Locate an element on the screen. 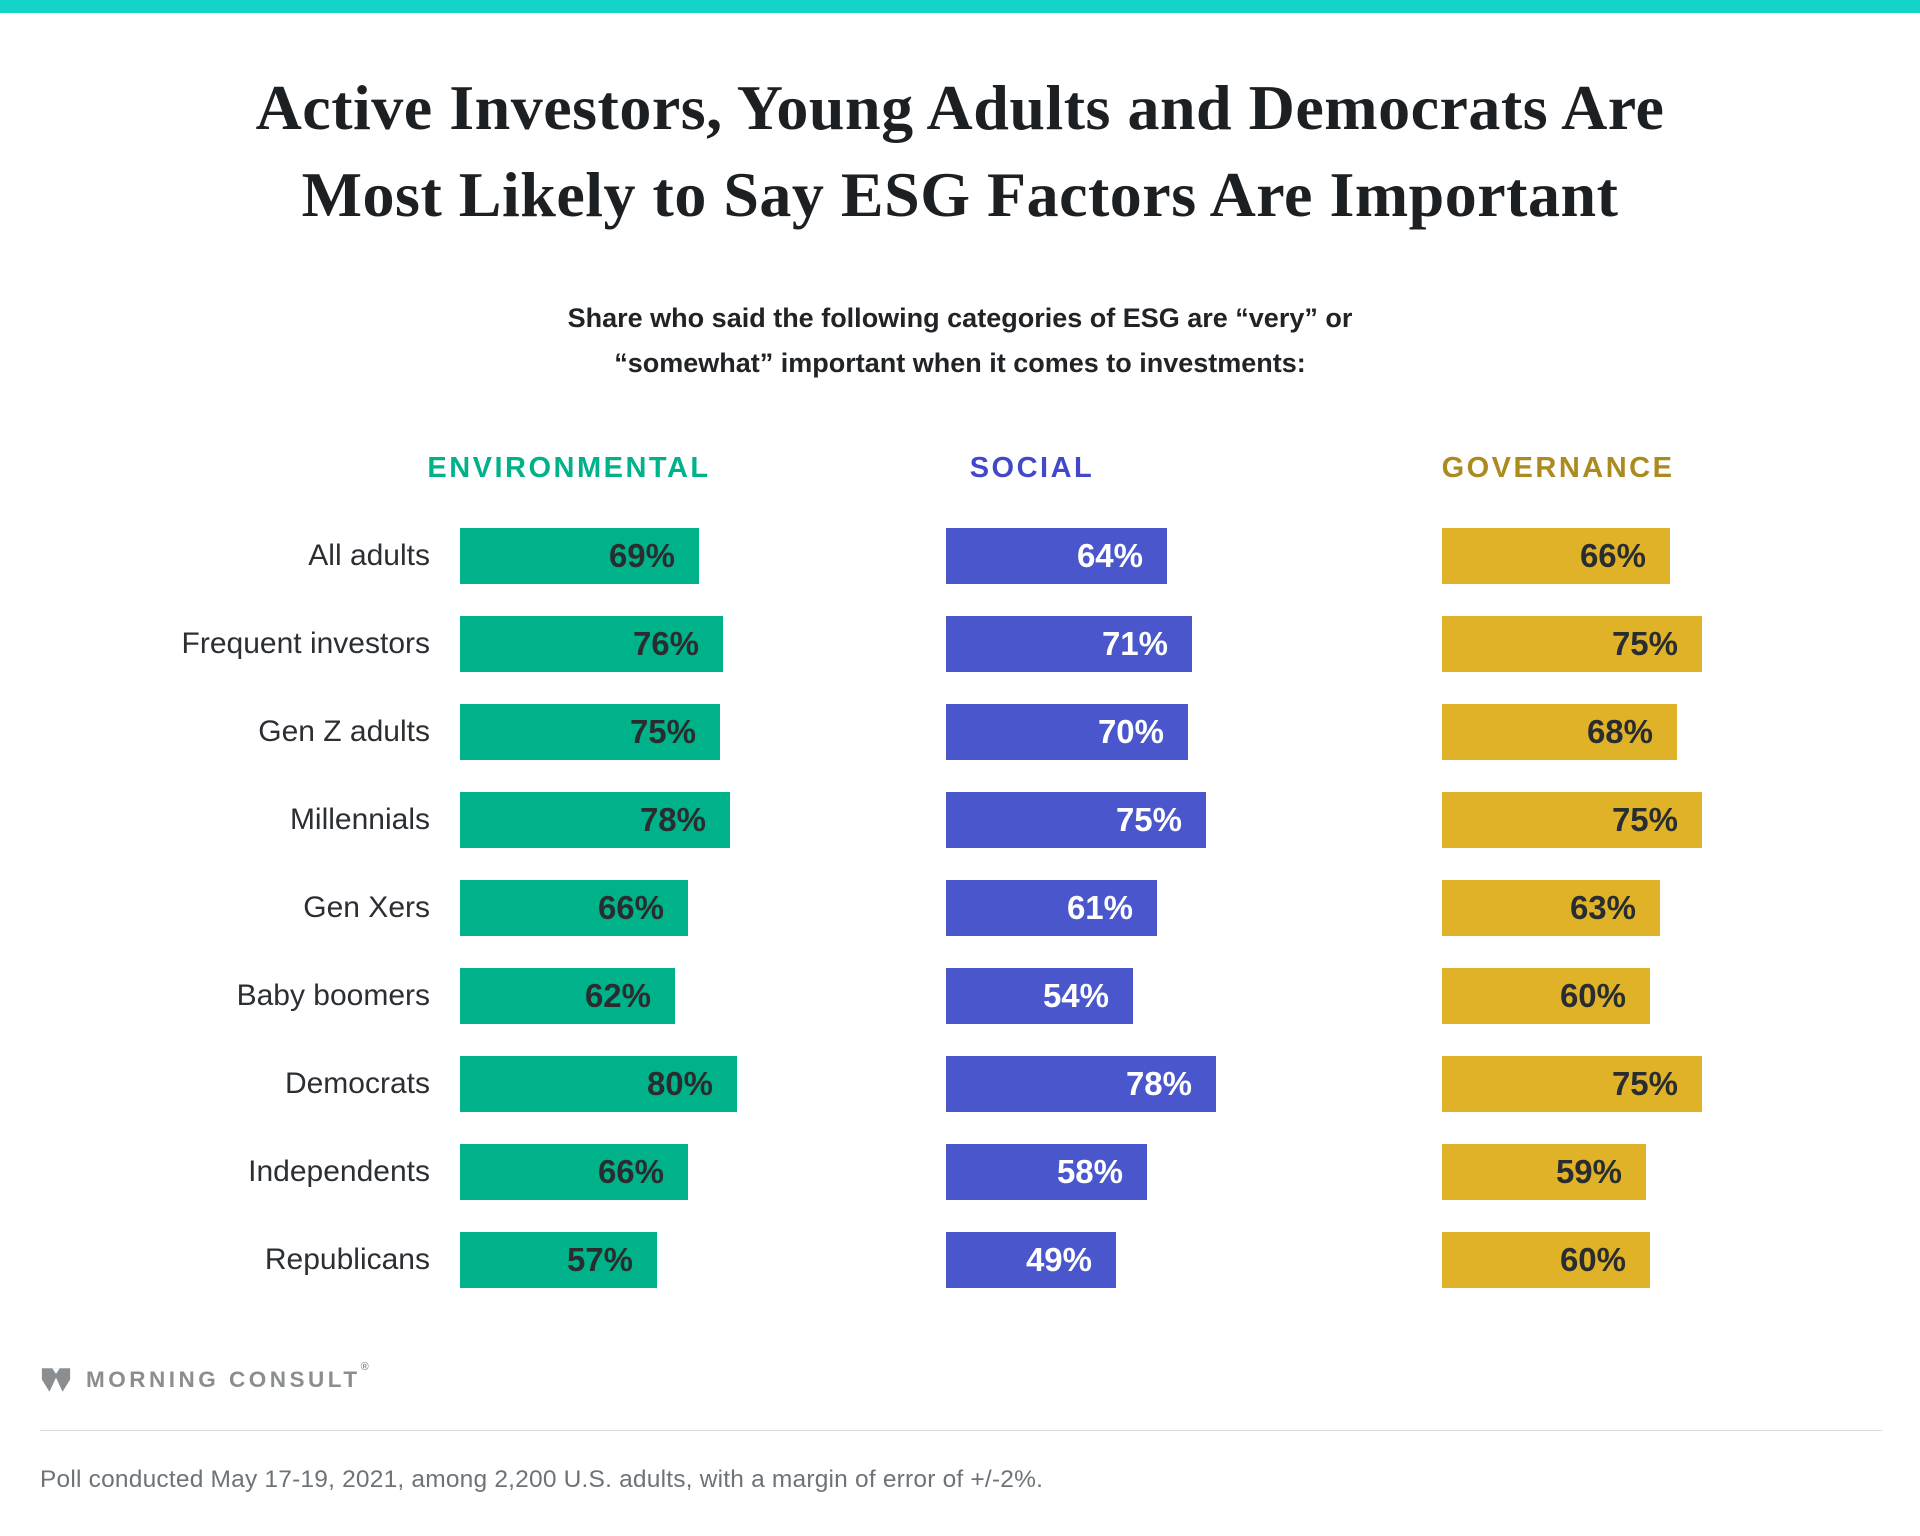  bar-social: 54% is located at coordinates (1039, 996).